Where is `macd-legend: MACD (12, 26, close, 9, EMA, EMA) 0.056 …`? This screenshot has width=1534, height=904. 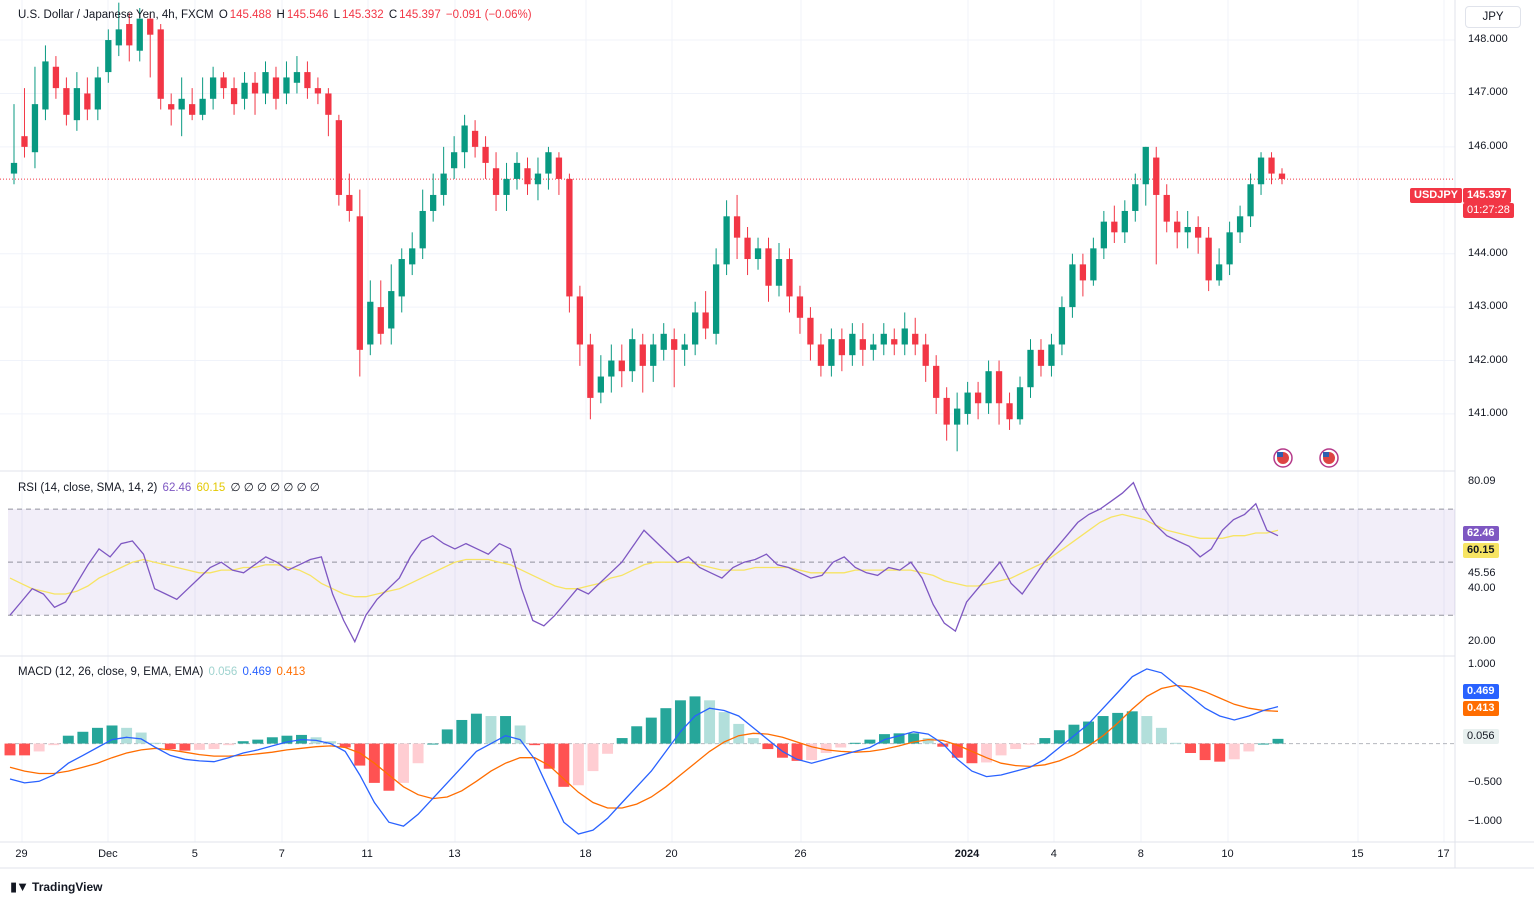 macd-legend: MACD (12, 26, close, 9, EMA, EMA) 0.056 … is located at coordinates (162, 672).